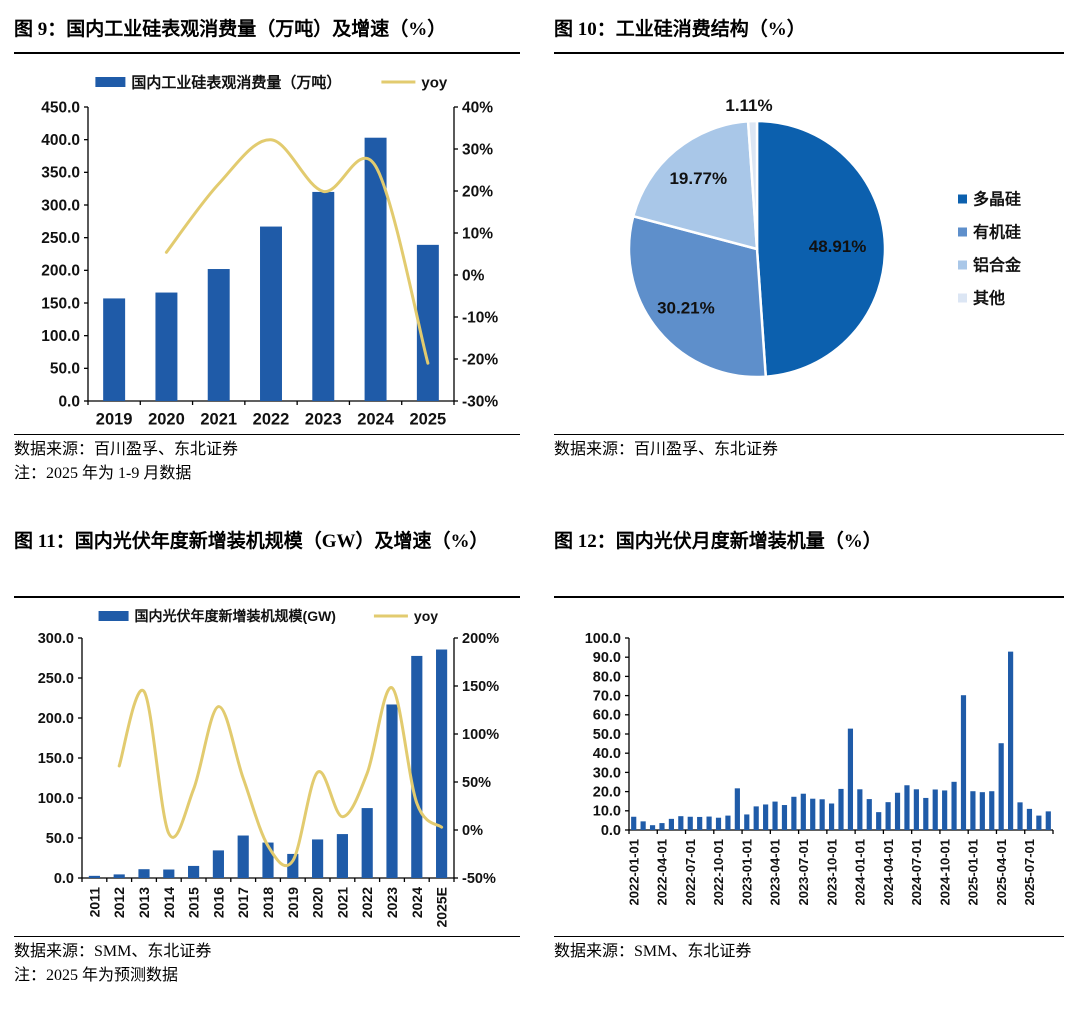  I want to click on left-axis-label: 300.0, so click(56, 639).